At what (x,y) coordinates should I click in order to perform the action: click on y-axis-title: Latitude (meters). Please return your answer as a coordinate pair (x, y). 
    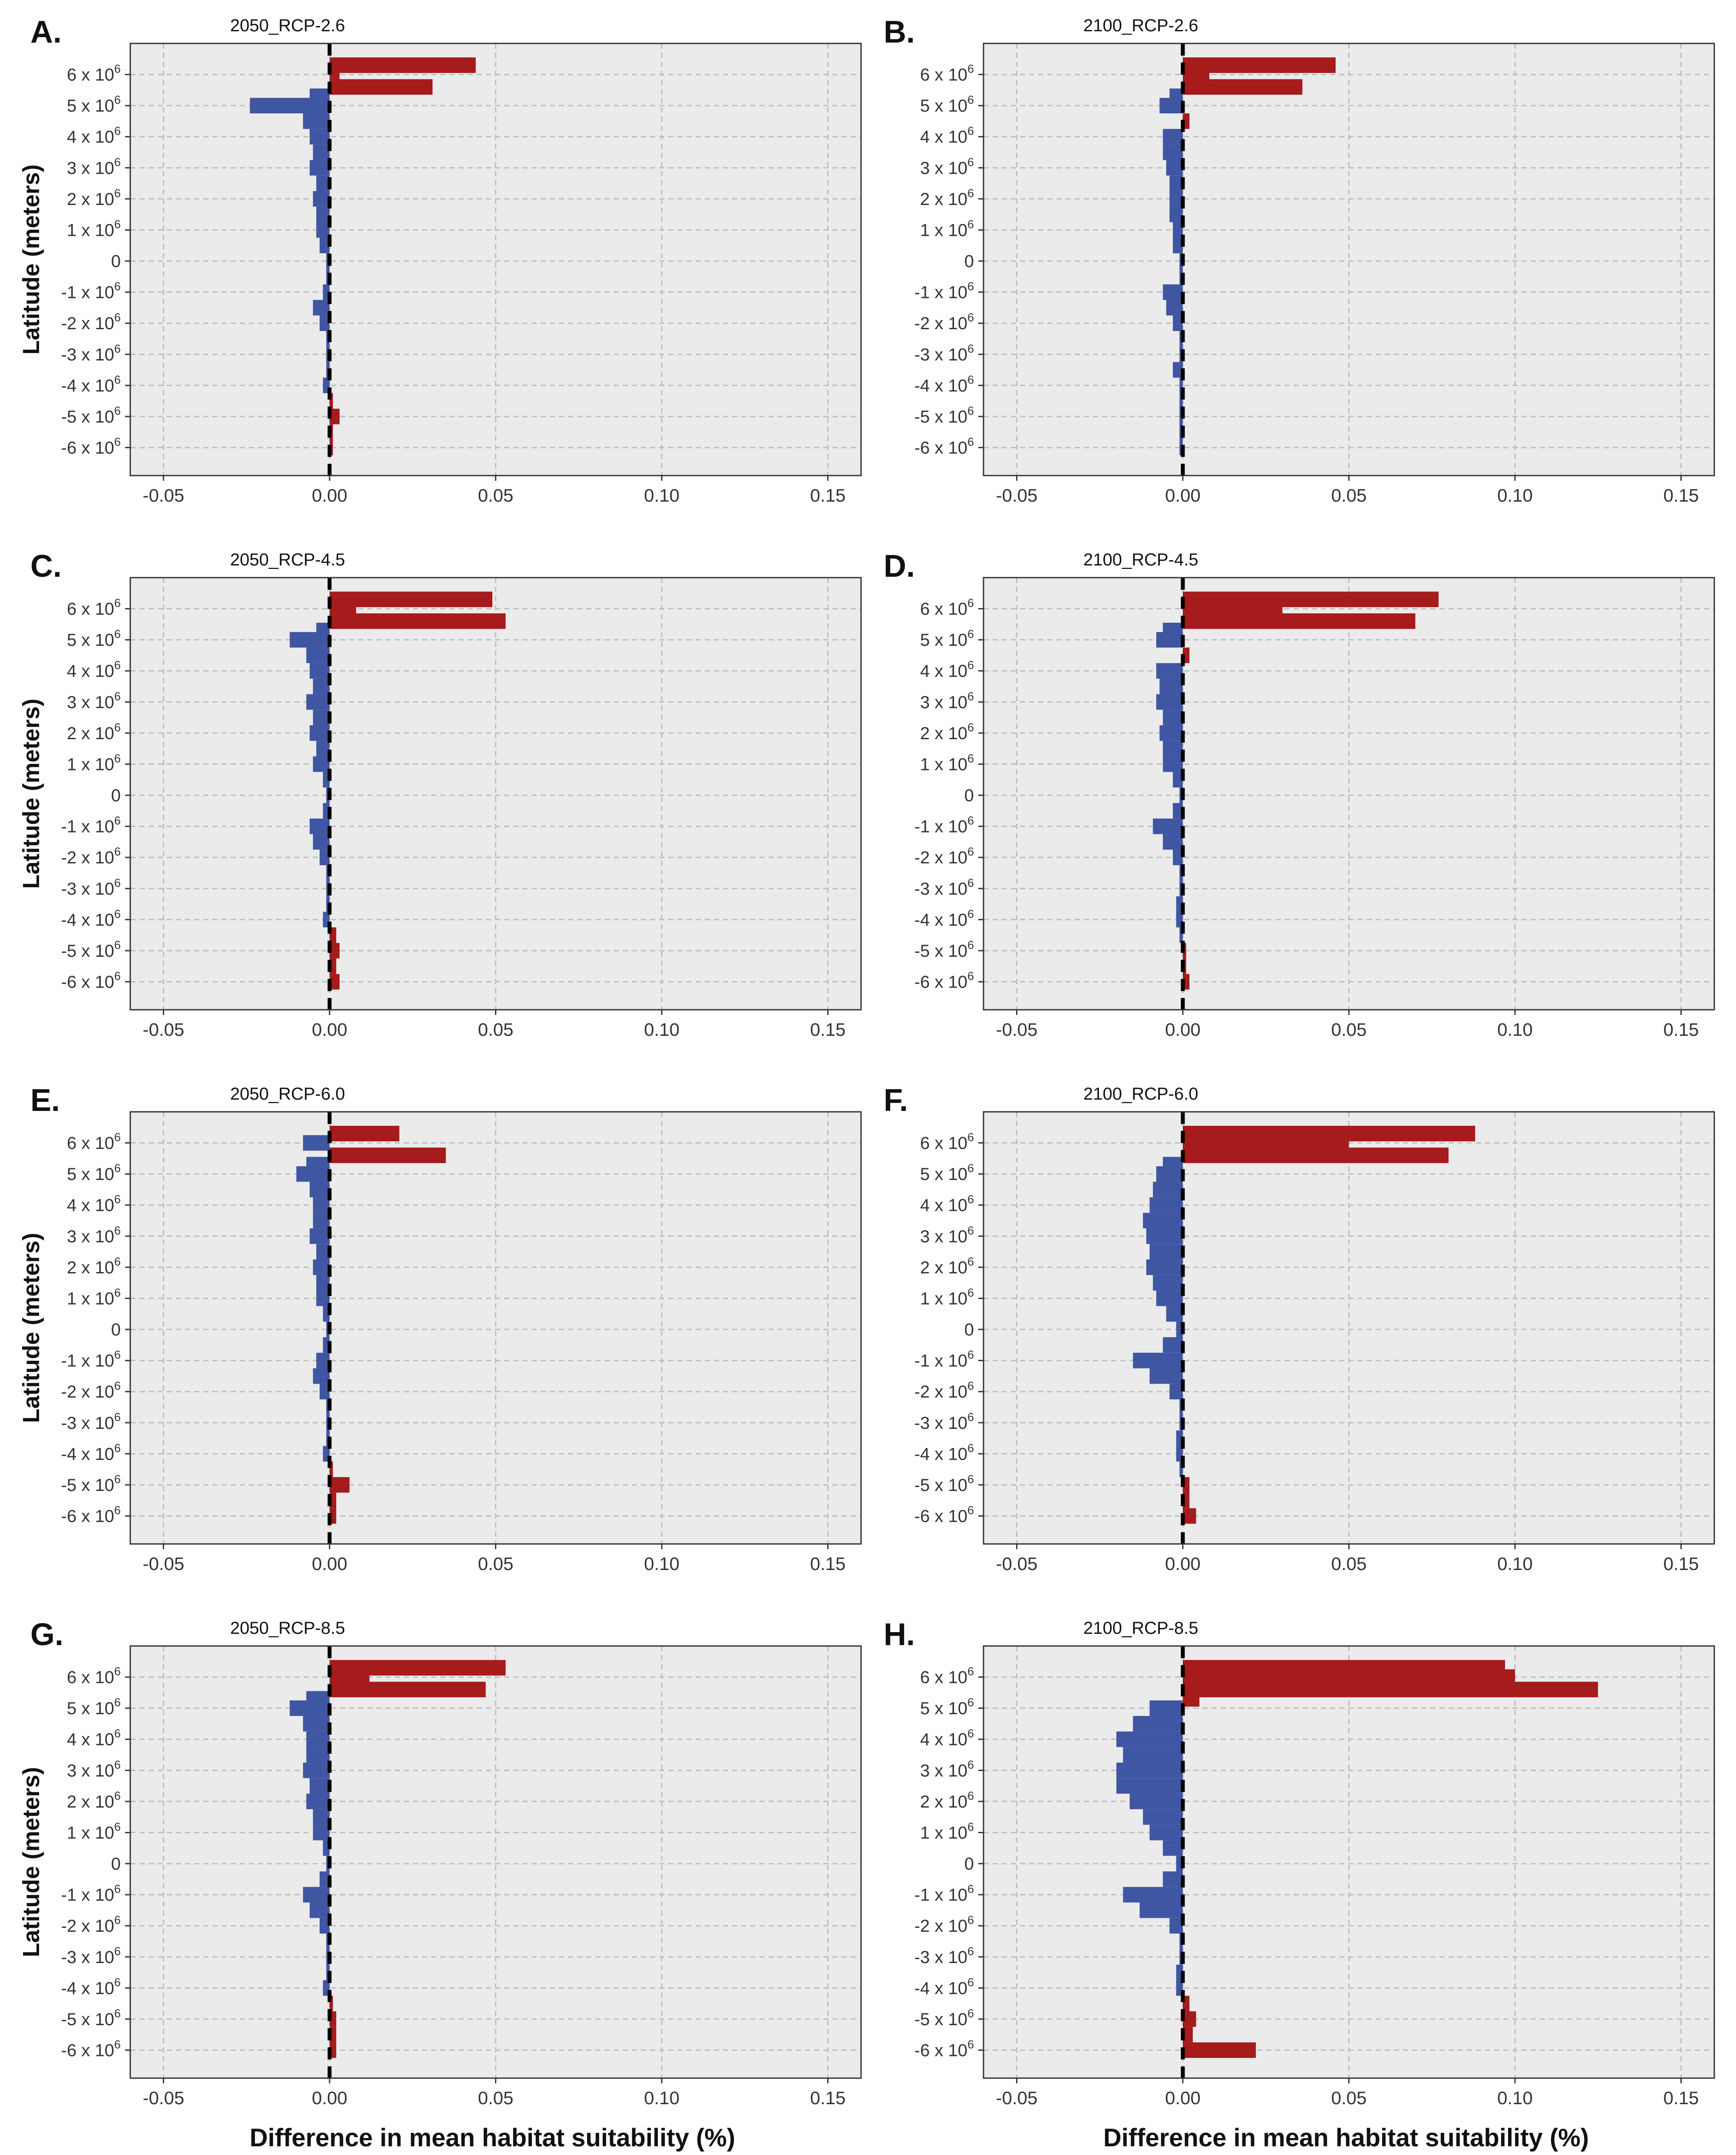
    Looking at the image, I should click on (31, 1862).